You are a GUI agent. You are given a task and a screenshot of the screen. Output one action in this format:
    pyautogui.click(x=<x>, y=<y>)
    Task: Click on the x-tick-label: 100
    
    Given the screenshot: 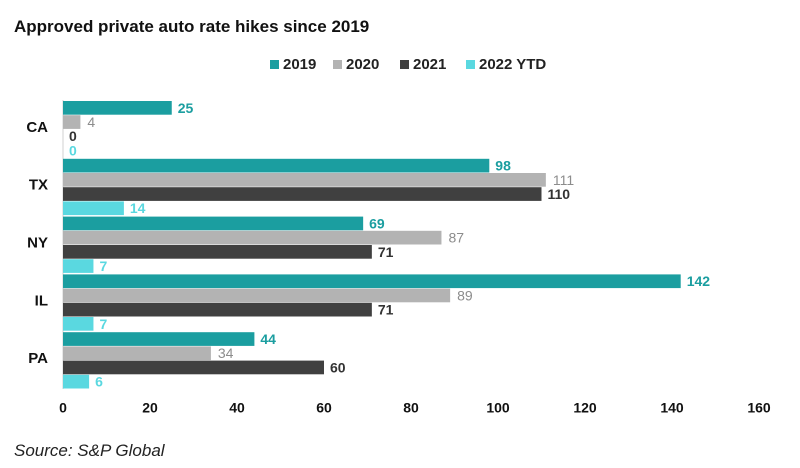 What is the action you would take?
    pyautogui.click(x=498, y=408)
    